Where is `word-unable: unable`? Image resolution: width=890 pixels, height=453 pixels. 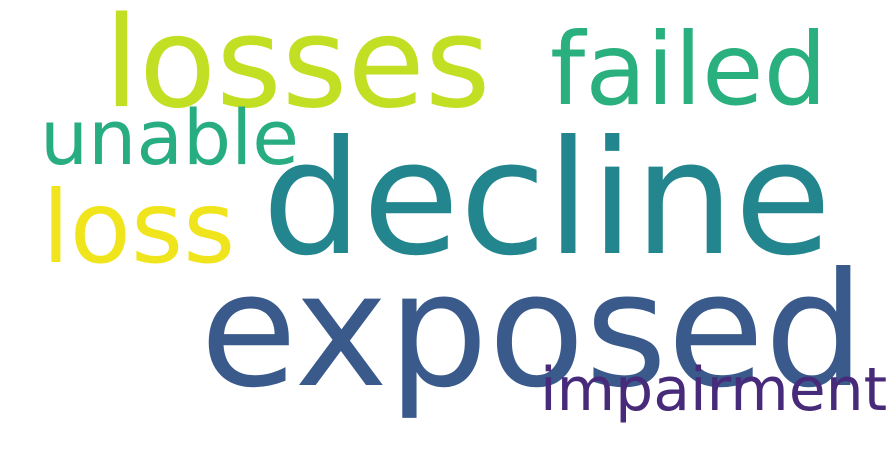
word-unable: unable is located at coordinates (170, 137).